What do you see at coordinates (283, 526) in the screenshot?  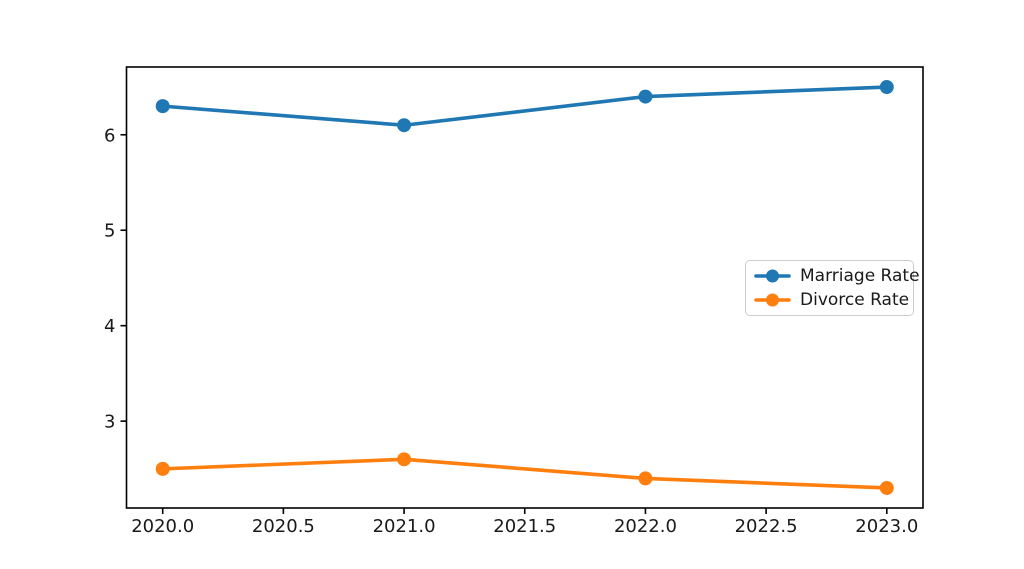 I see `x-tick-label: 2020.5` at bounding box center [283, 526].